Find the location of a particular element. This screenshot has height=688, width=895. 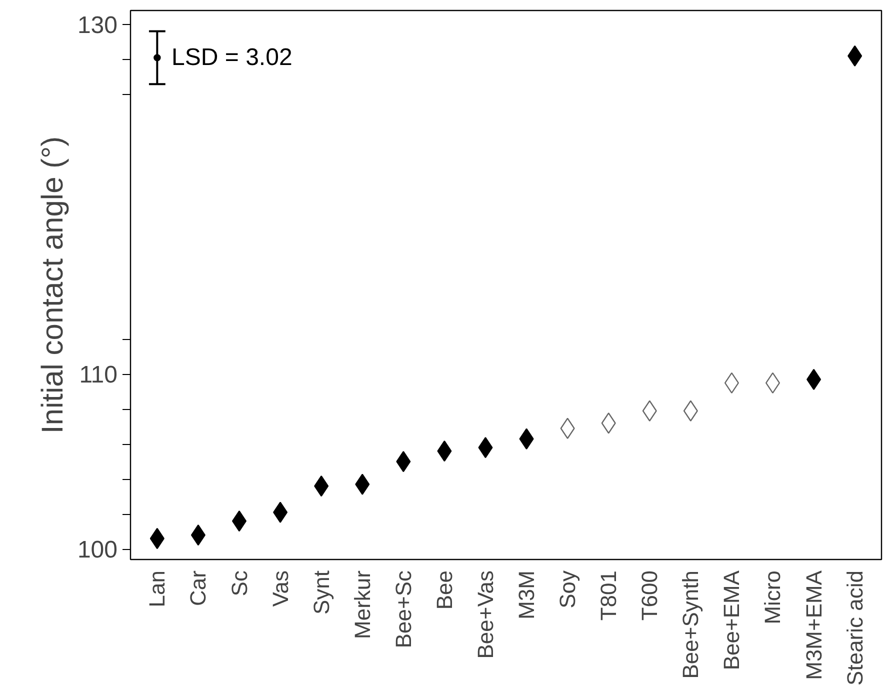

x-tick-label: M3M is located at coordinates (527, 595).